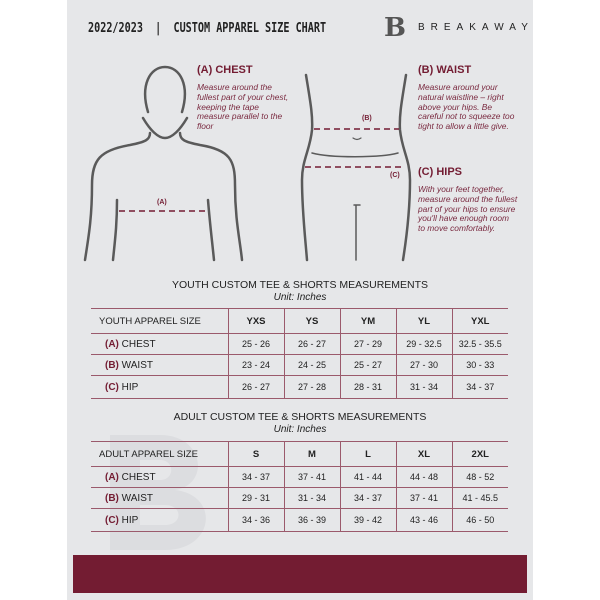 This screenshot has width=600, height=600. Describe the element at coordinates (423, 454) in the screenshot. I see `size-column-header: XL` at that location.